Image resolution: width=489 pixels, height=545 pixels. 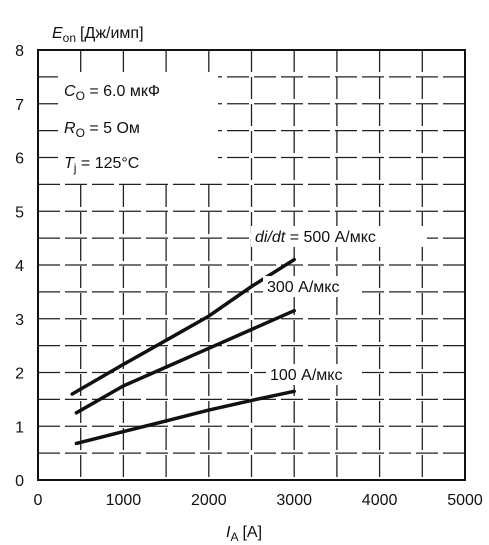 I want to click on y-tick-labels: 0 1 2 3 4 5 6 7 8, so click(x=19, y=266).